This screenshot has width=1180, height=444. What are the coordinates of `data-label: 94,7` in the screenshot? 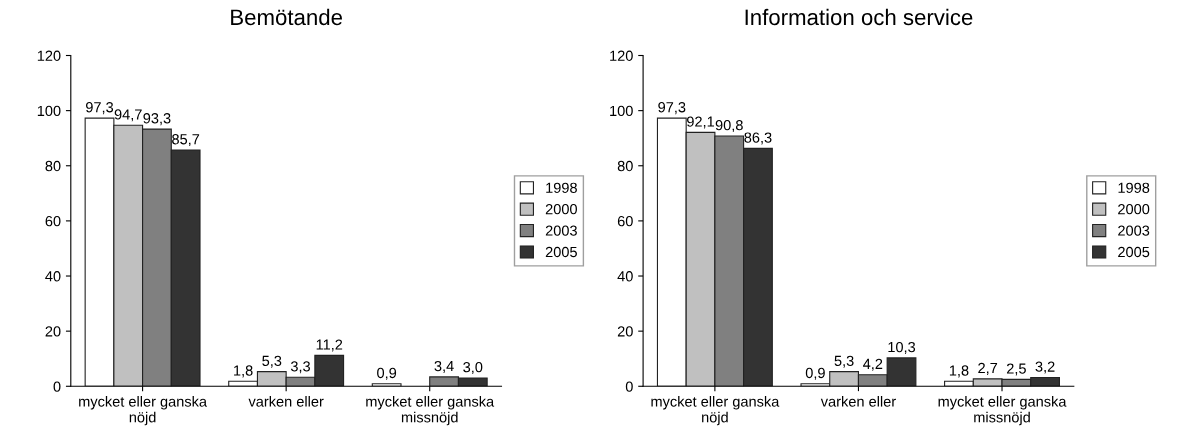 It's located at (128, 115).